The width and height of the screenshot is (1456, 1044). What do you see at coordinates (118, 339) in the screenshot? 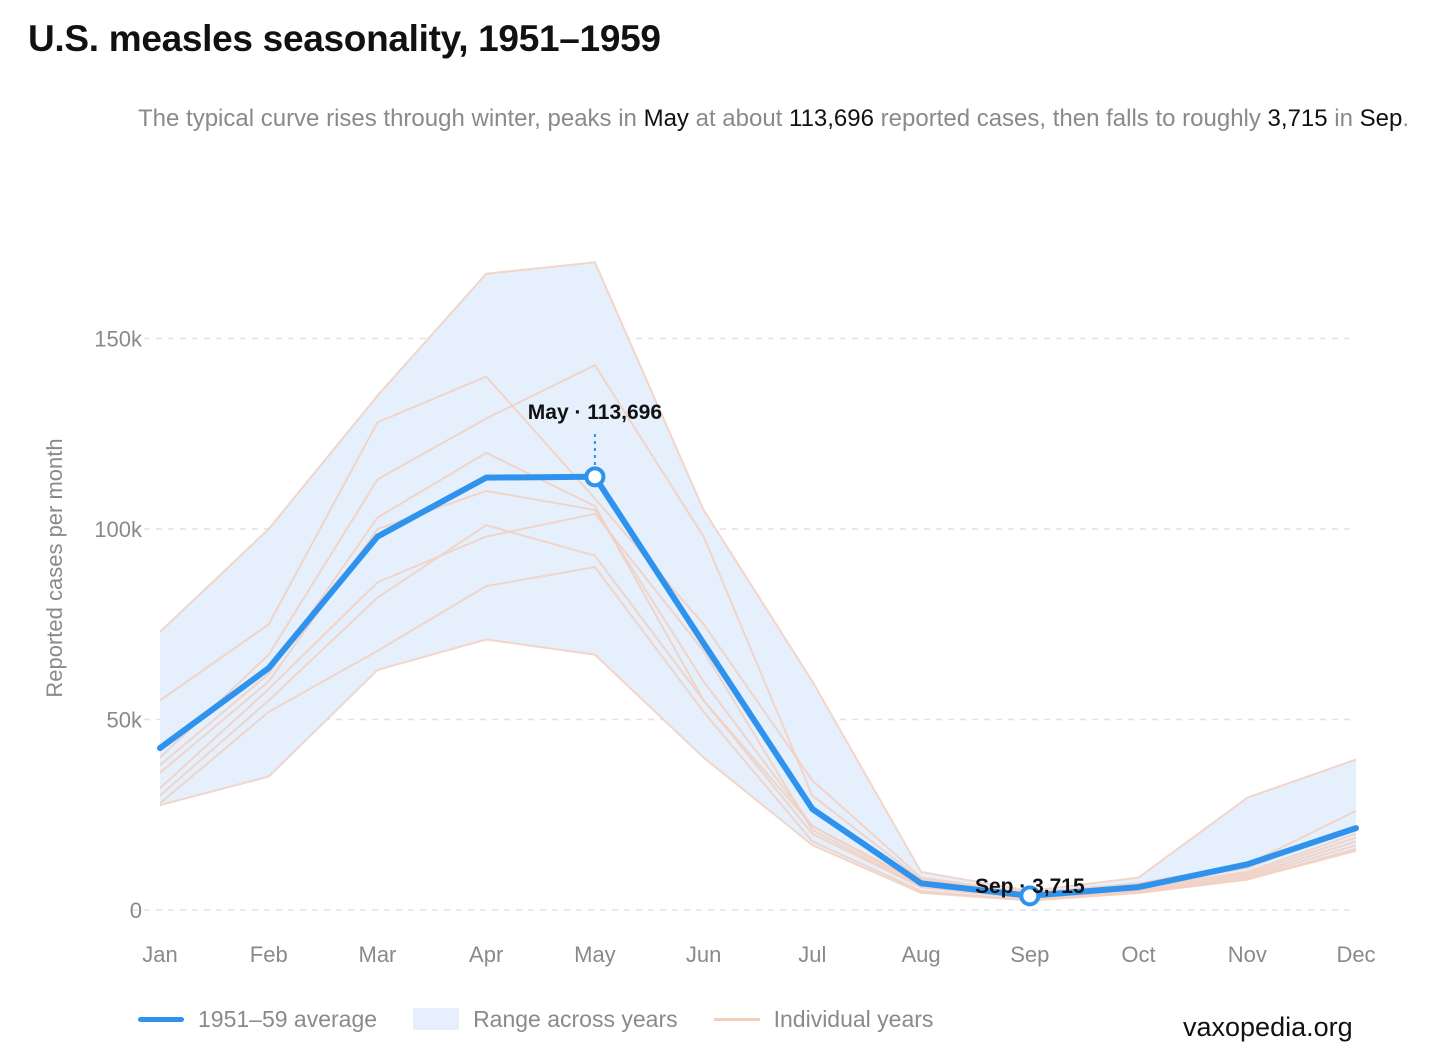
I see `y-tick-label-150k: 150k` at bounding box center [118, 339].